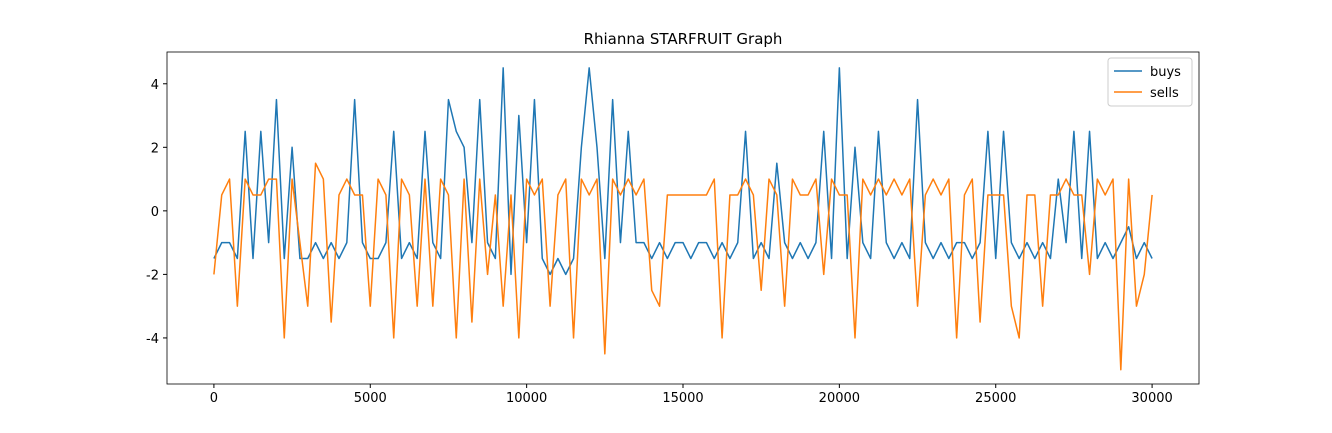  What do you see at coordinates (1150, 82) in the screenshot?
I see `legend-box` at bounding box center [1150, 82].